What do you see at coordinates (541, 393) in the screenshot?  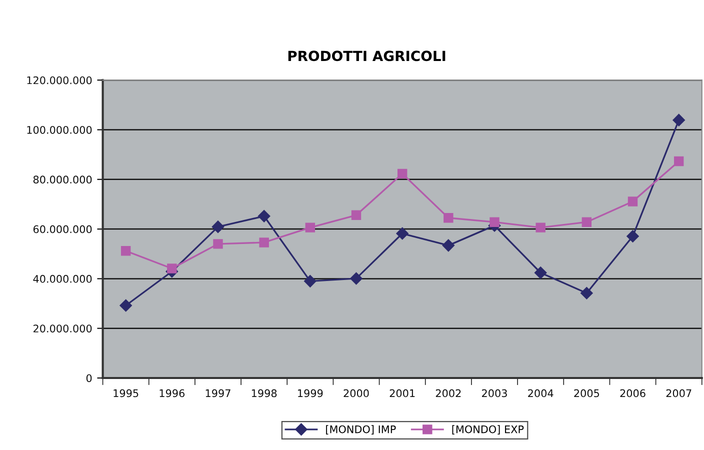 I see `x-tick-label: 2004` at bounding box center [541, 393].